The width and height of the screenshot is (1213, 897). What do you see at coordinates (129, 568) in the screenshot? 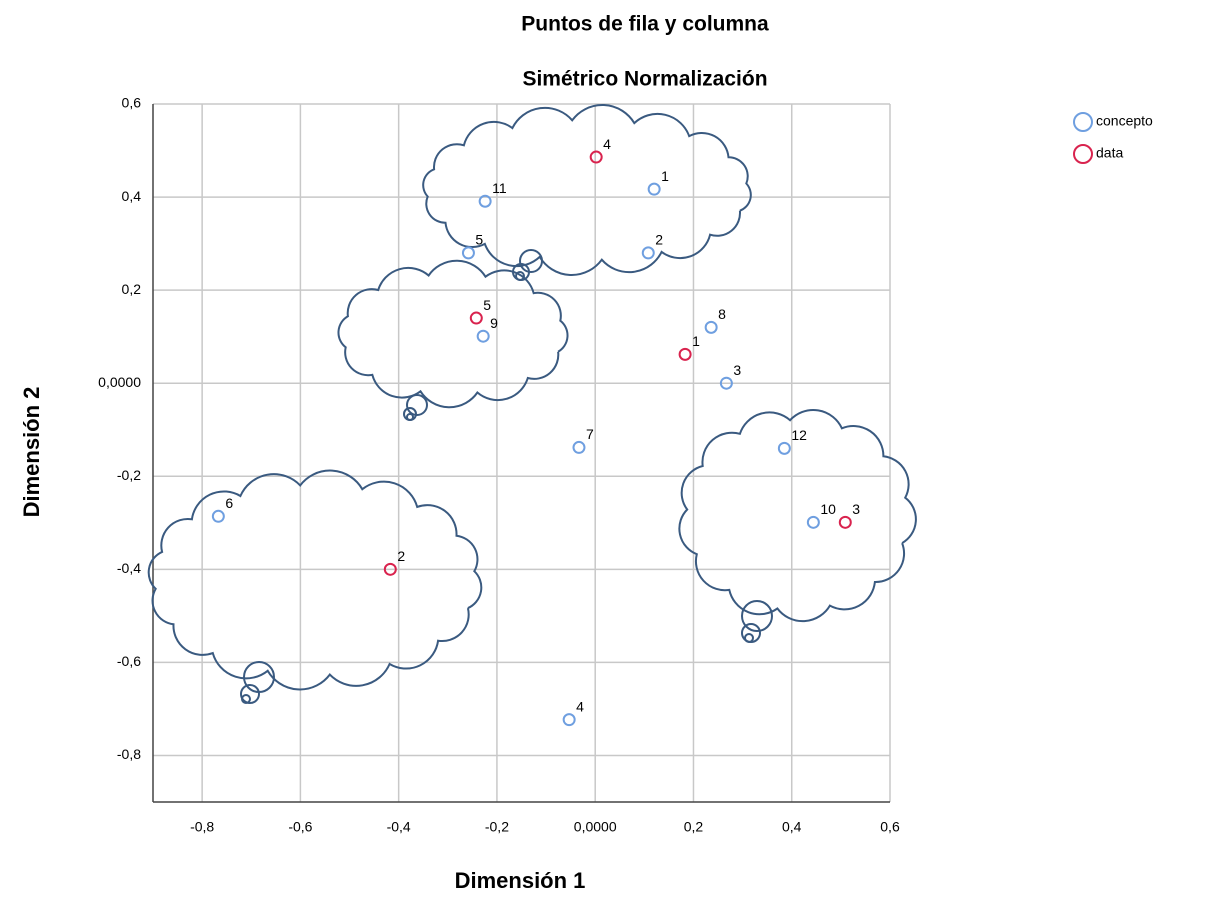
I see `y-tick-label: -0,4` at bounding box center [129, 568].